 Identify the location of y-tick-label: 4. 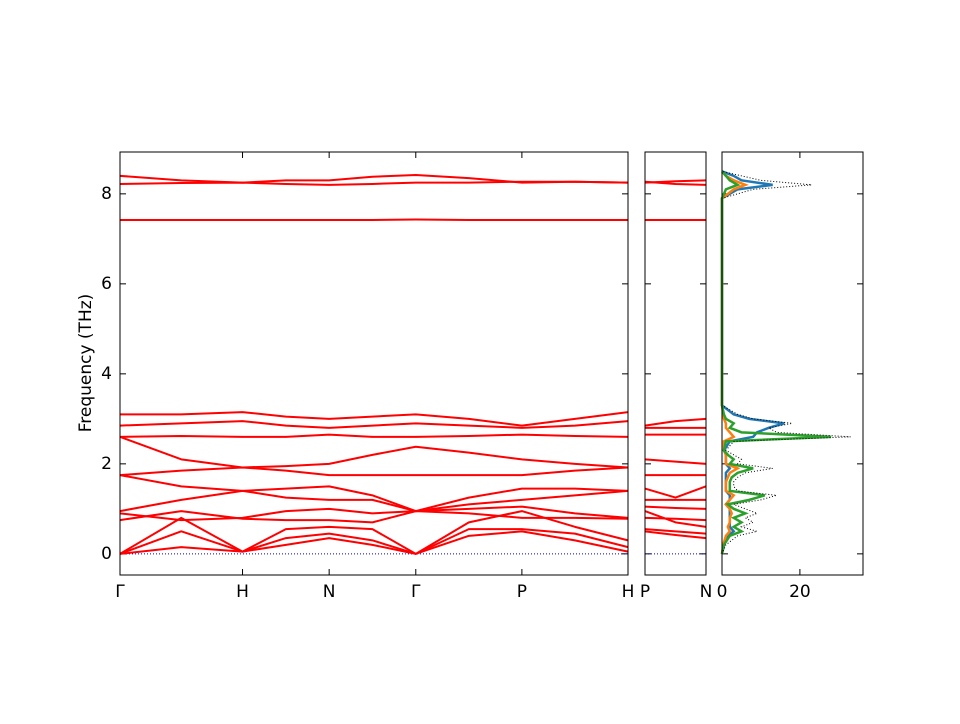
(106, 374).